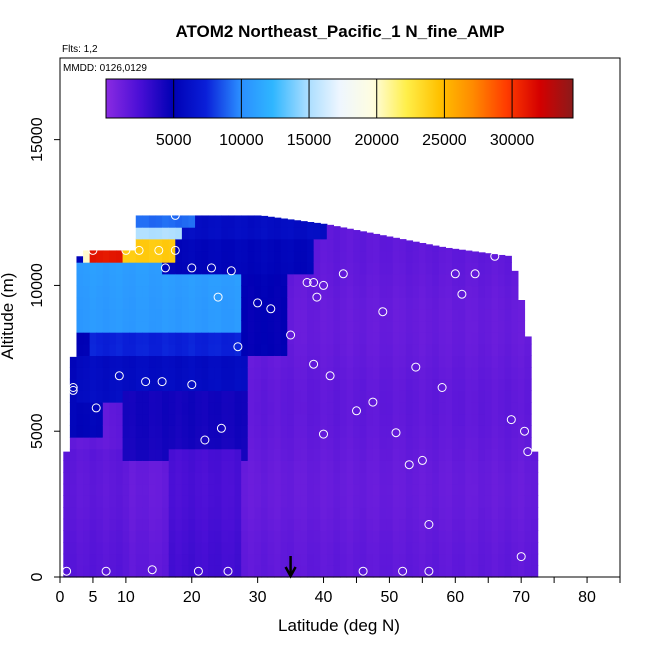 The height and width of the screenshot is (650, 650). Describe the element at coordinates (339, 31) in the screenshot. I see `chart-title: ATOM2 Northeast_Pacific_1 N_fine_AMP` at that location.